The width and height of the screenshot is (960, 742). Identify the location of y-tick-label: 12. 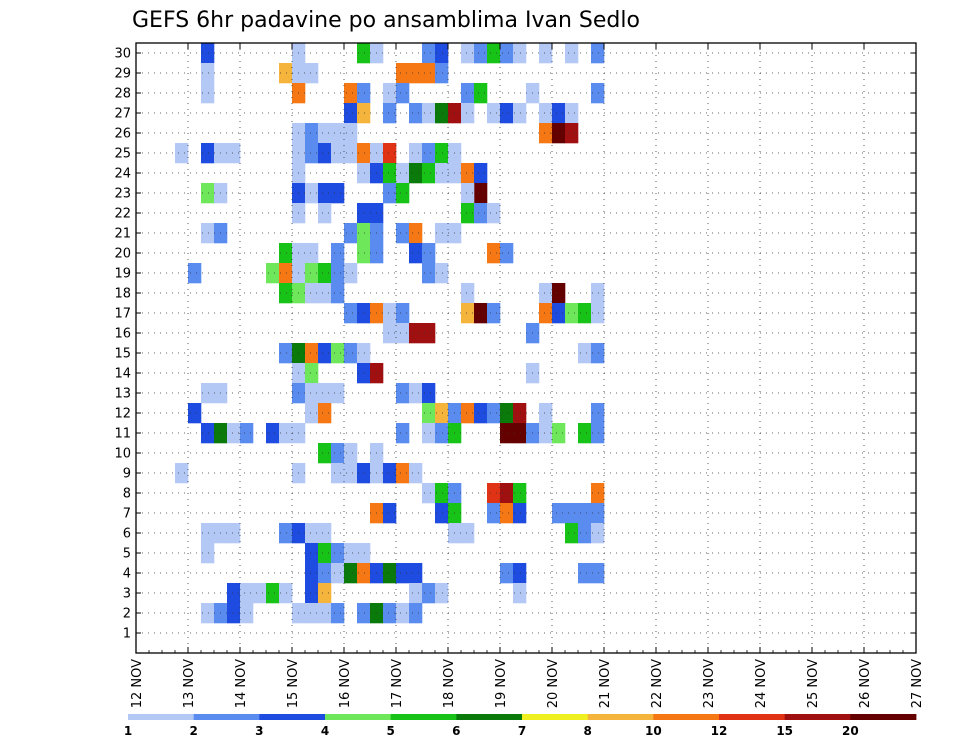
(122, 414).